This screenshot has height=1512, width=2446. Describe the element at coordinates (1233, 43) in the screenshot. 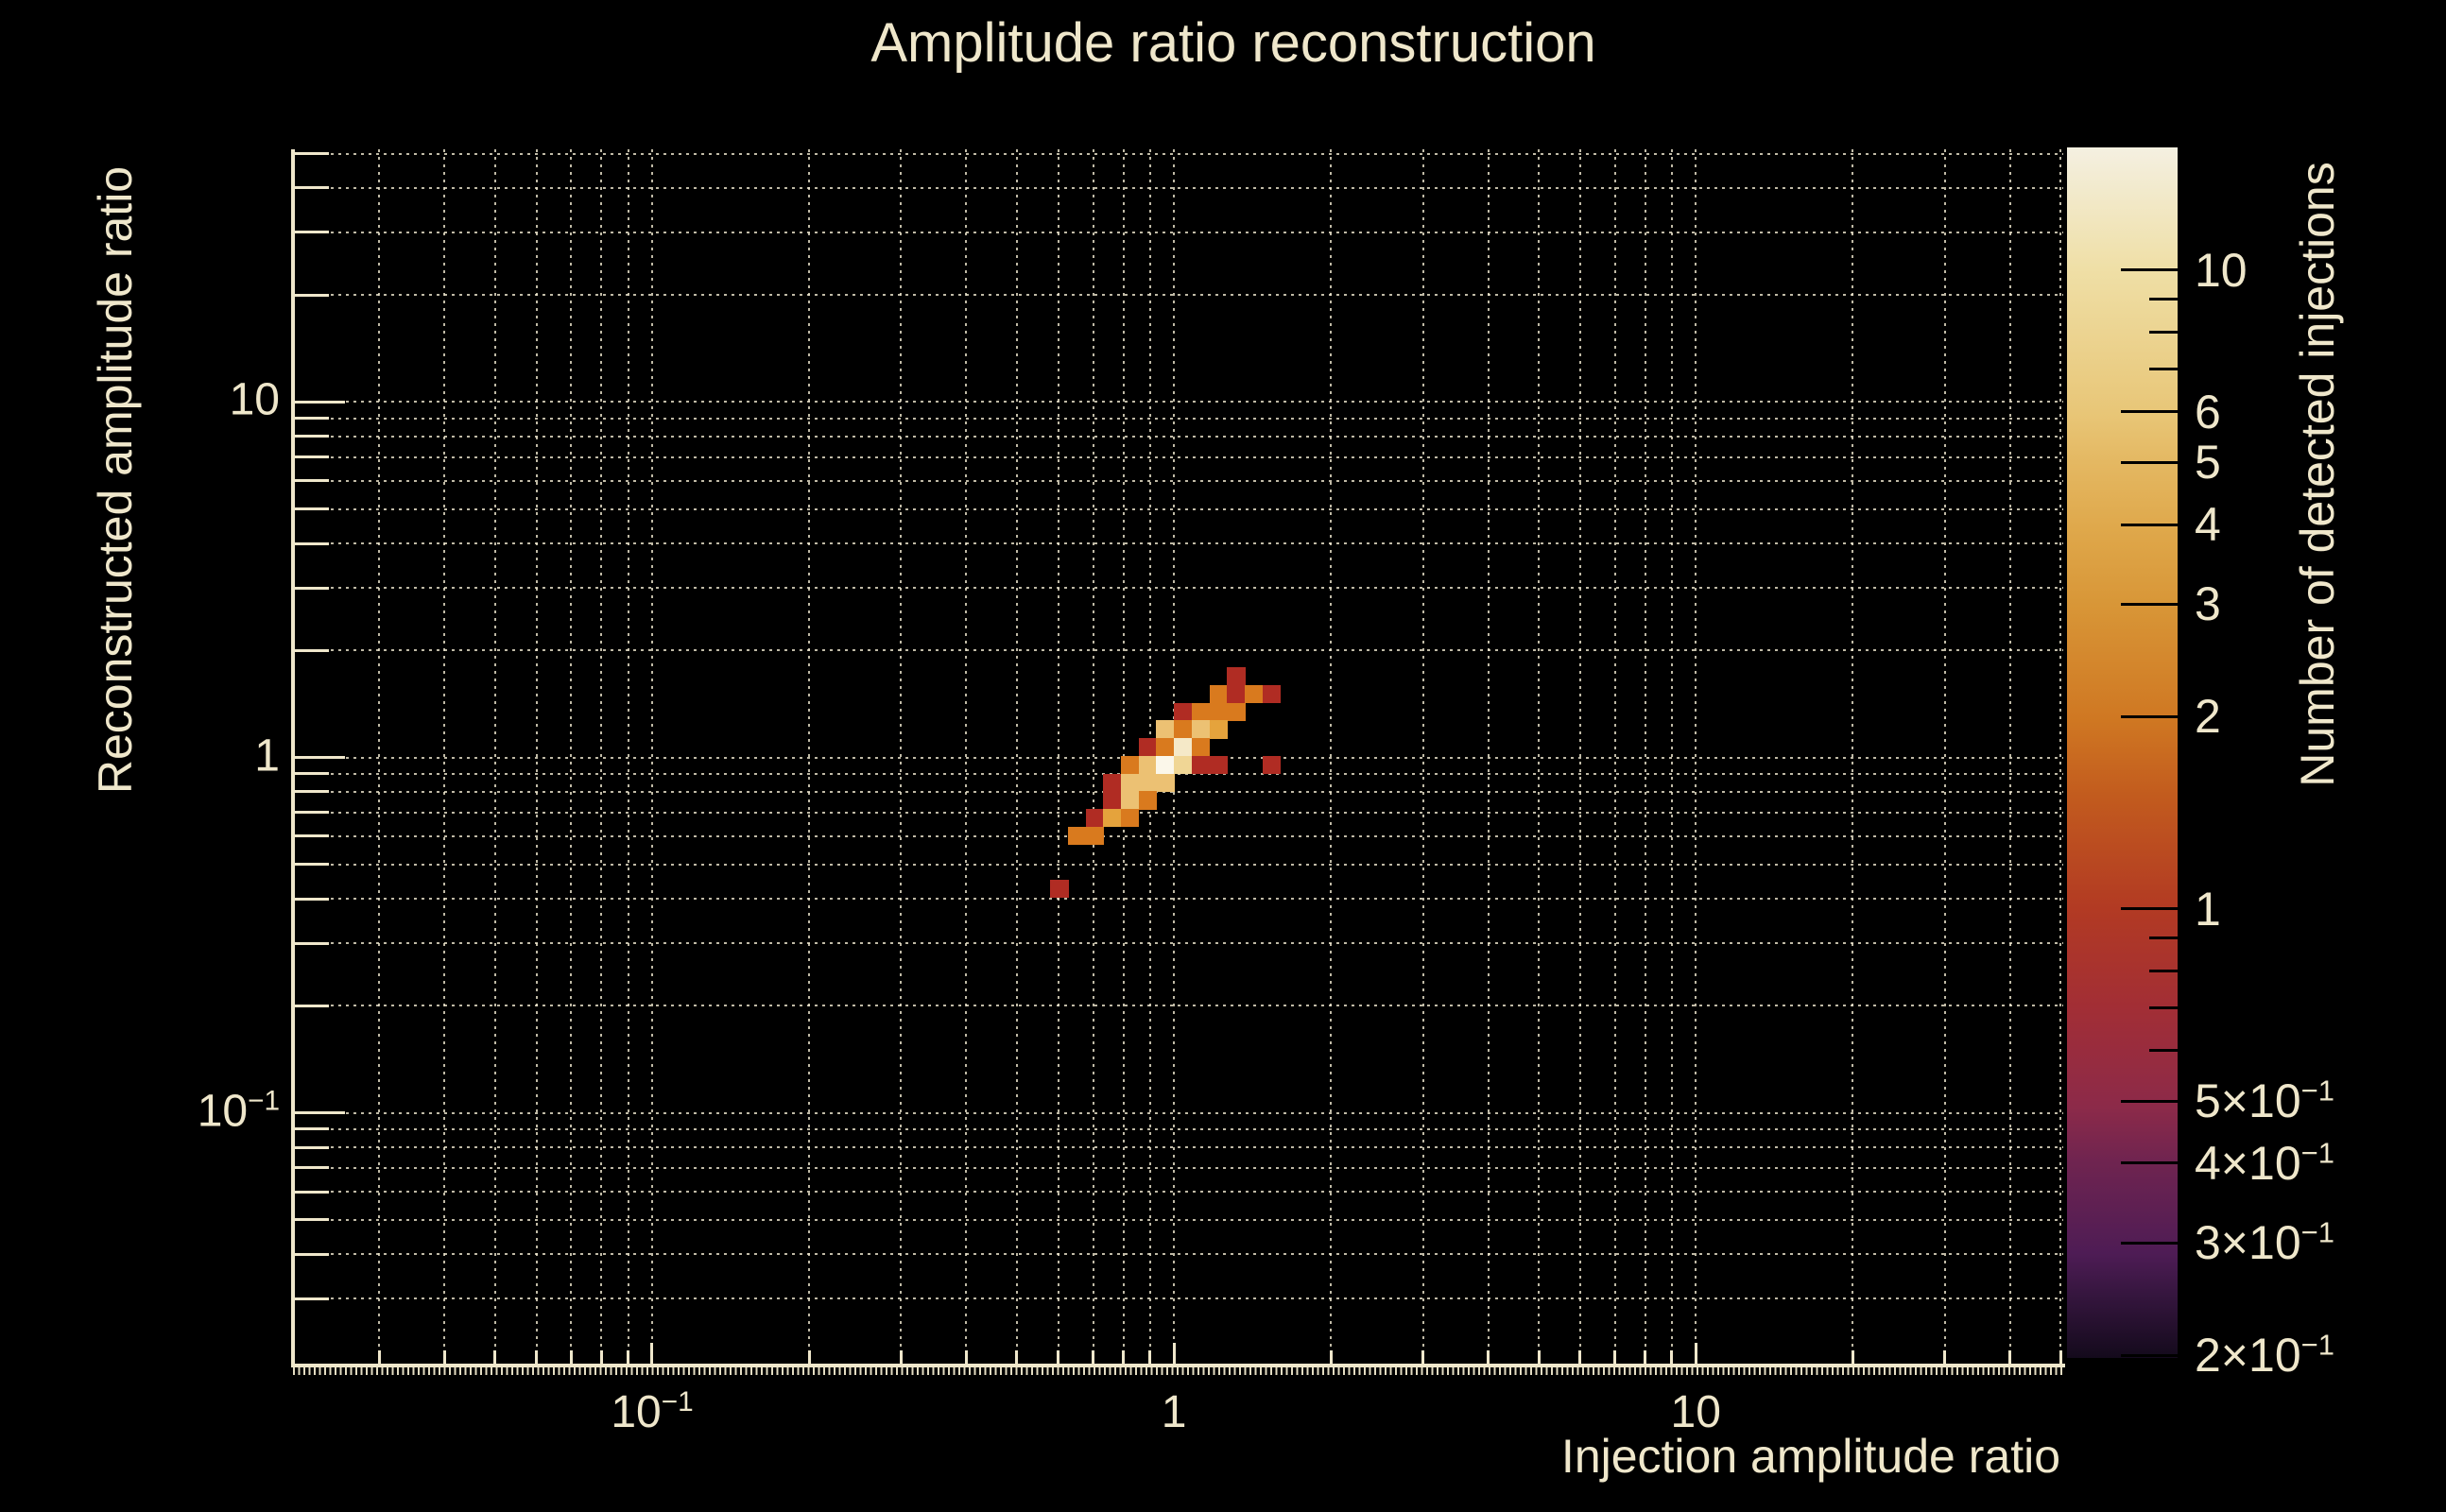

I see `figure-title: Amplitude ratio reconstruction` at that location.